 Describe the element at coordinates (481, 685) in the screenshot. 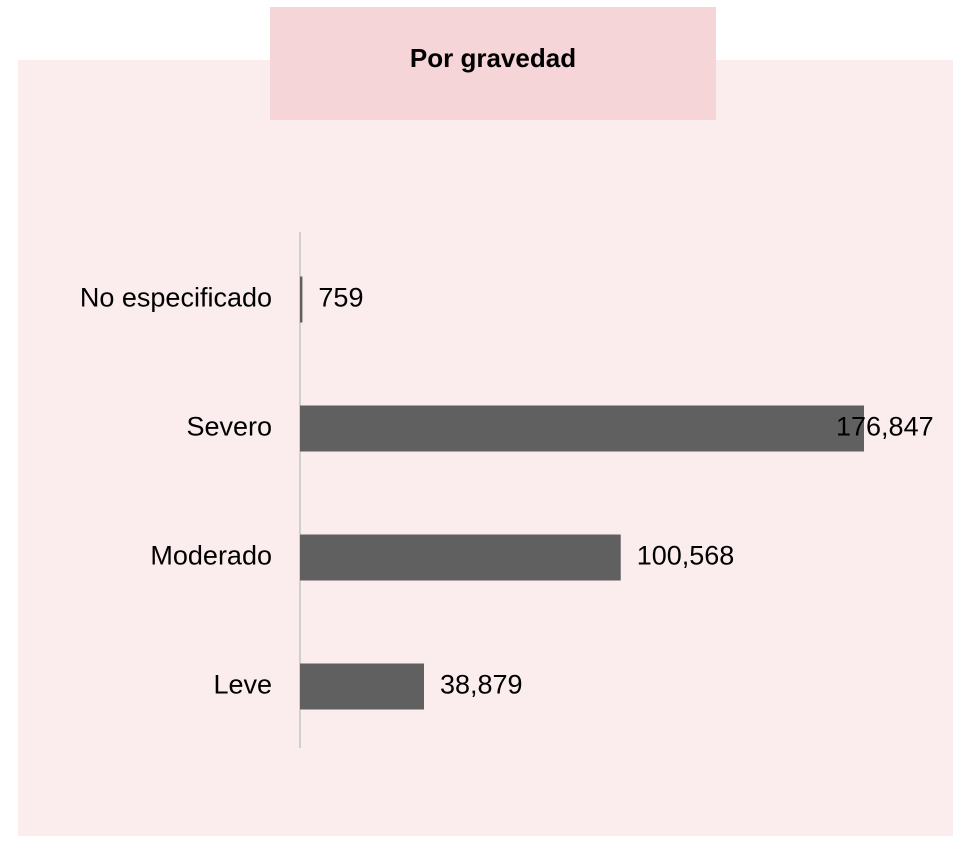

I see `value-label: 38,879` at that location.